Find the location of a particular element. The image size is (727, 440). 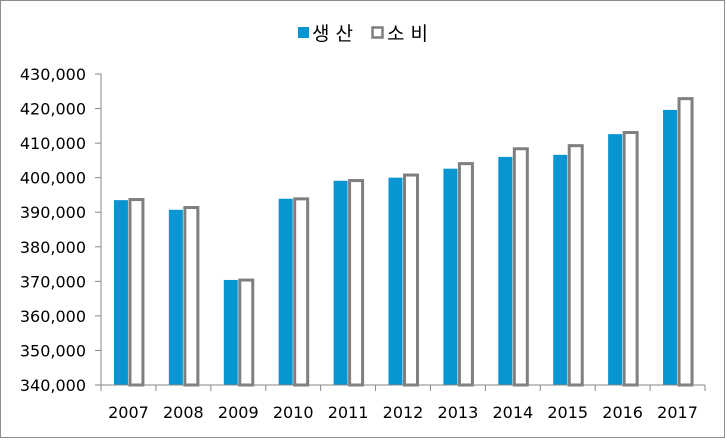

legend-label-series-2: 소 비 is located at coordinates (407, 34).